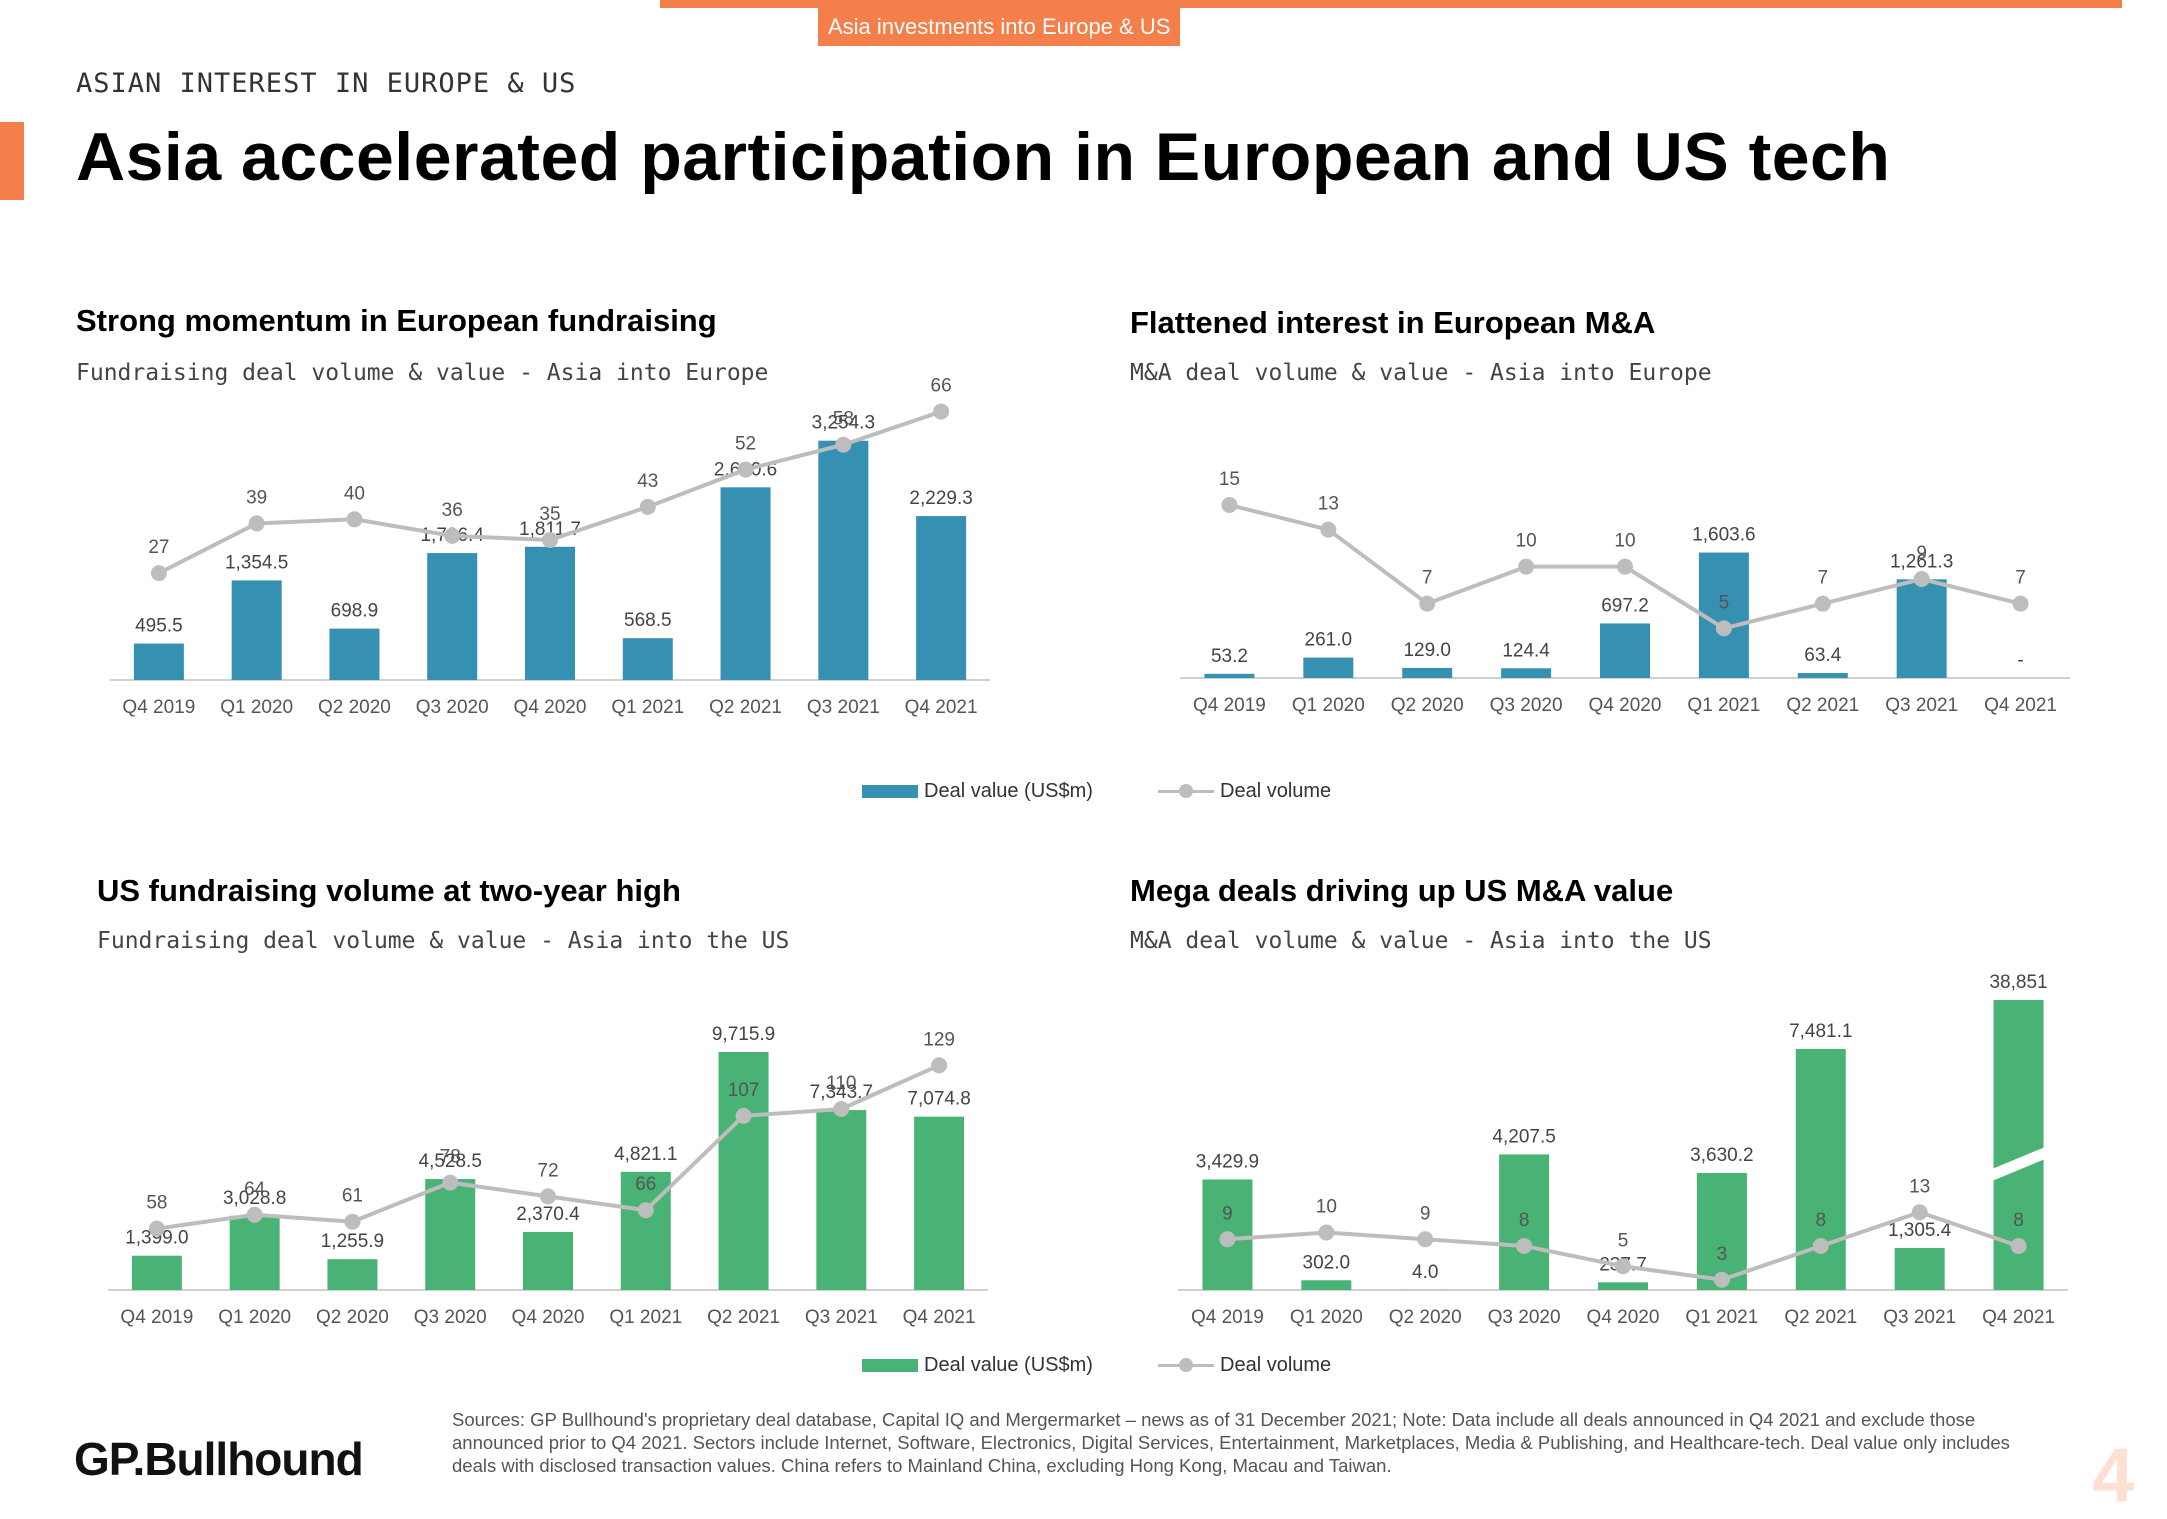 This screenshot has height=1519, width=2167. What do you see at coordinates (648, 620) in the screenshot?
I see `eu-fundraising-bar-label: 568.5` at bounding box center [648, 620].